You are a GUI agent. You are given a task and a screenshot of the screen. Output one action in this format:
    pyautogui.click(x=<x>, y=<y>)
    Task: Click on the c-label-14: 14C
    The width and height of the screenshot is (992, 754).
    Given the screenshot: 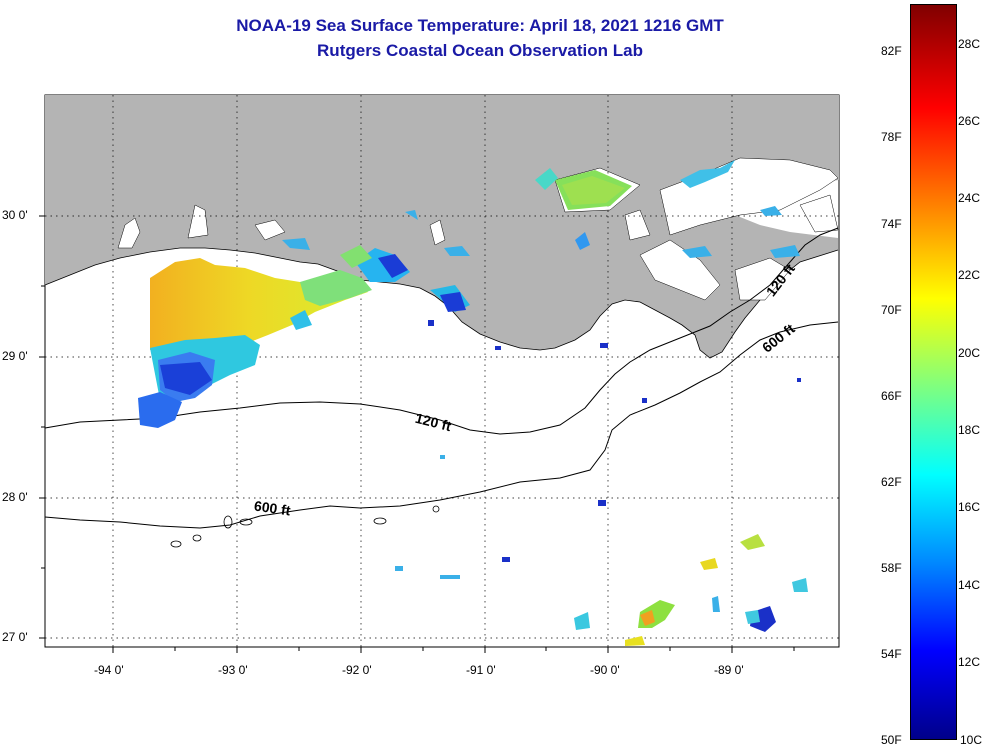 What is the action you would take?
    pyautogui.click(x=969, y=585)
    